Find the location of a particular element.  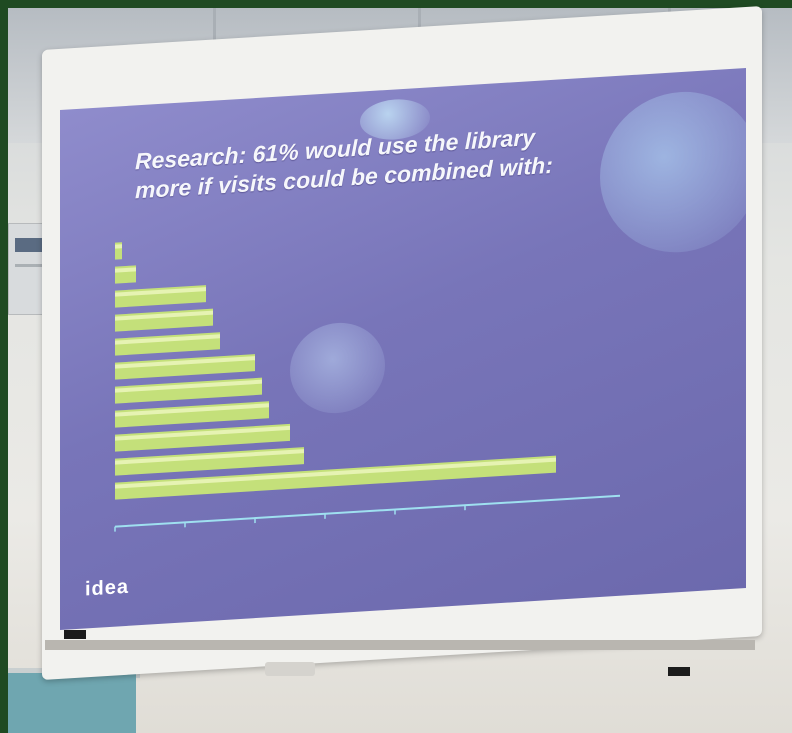

desk is located at coordinates (72, 703).